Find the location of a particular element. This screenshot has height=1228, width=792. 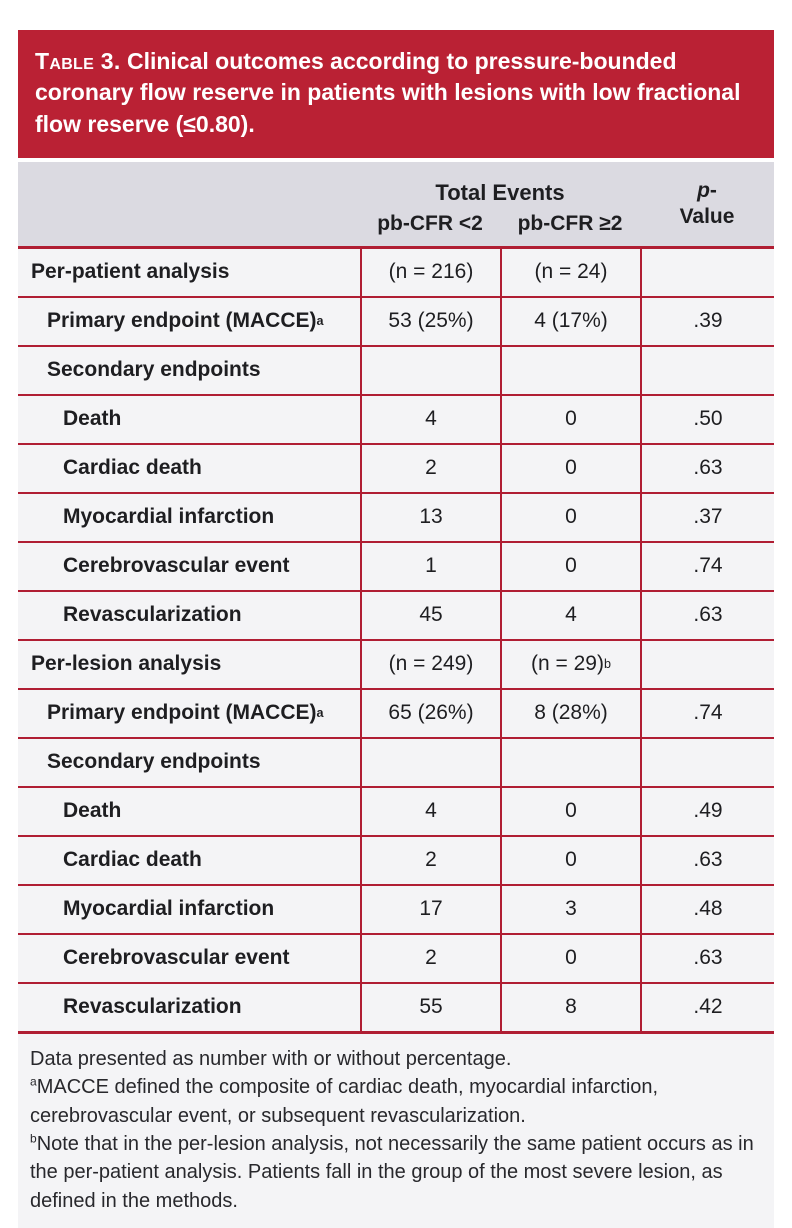

cell-pbcfr-lt2: (n = 216) is located at coordinates (430, 272).